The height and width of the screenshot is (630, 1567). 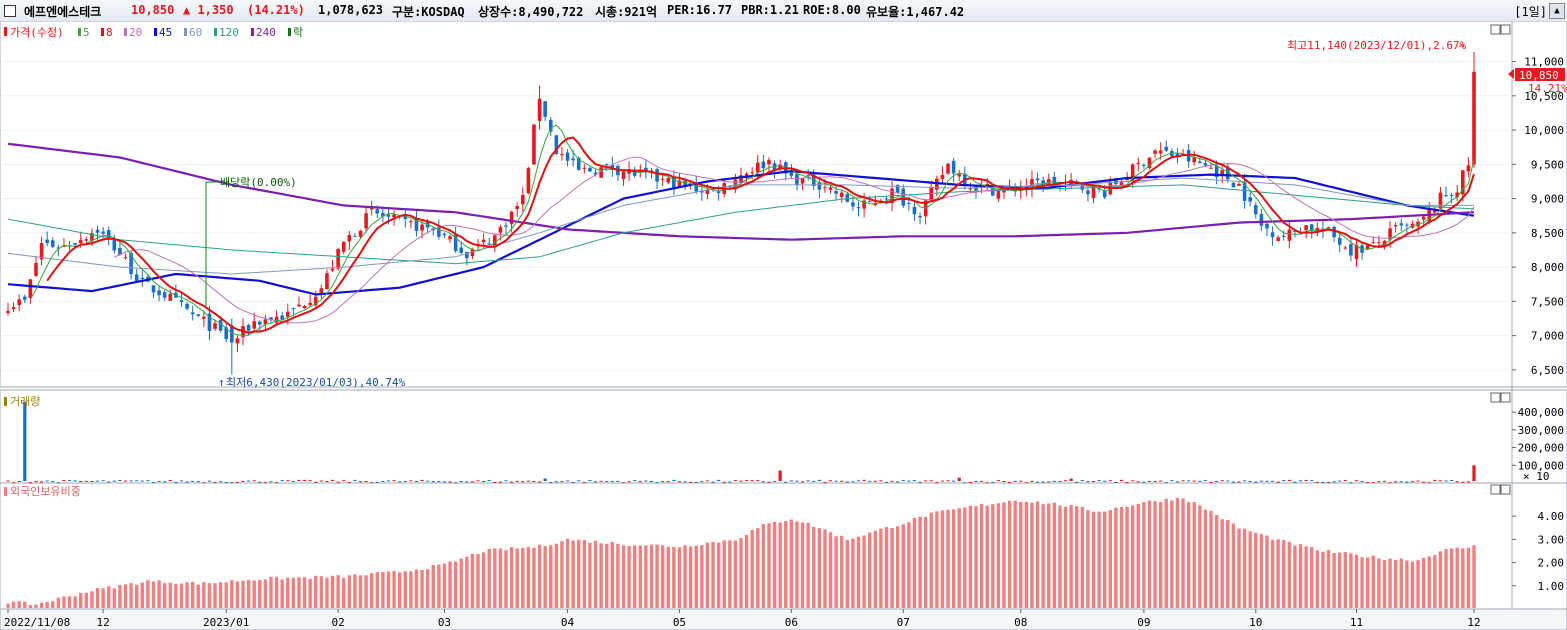 I want to click on date-tick-label: 09, so click(x=1143, y=622).